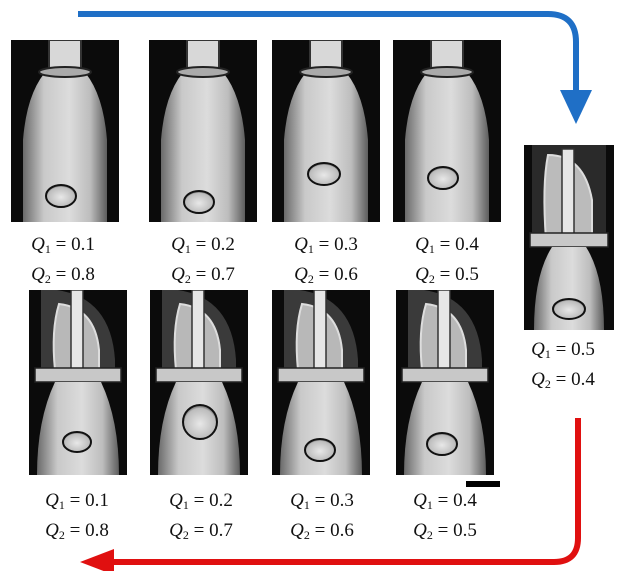 Image resolution: width=622 pixels, height=571 pixels. What do you see at coordinates (322, 516) in the screenshot?
I see `caption-bottom-3: Q1 = 0.3 Q2 = 0.6` at bounding box center [322, 516].